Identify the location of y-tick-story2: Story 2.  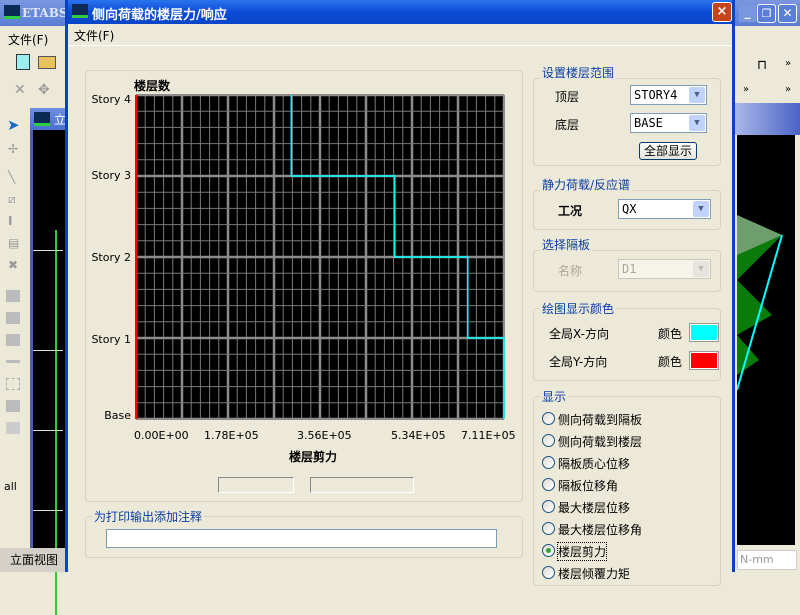
(111, 257).